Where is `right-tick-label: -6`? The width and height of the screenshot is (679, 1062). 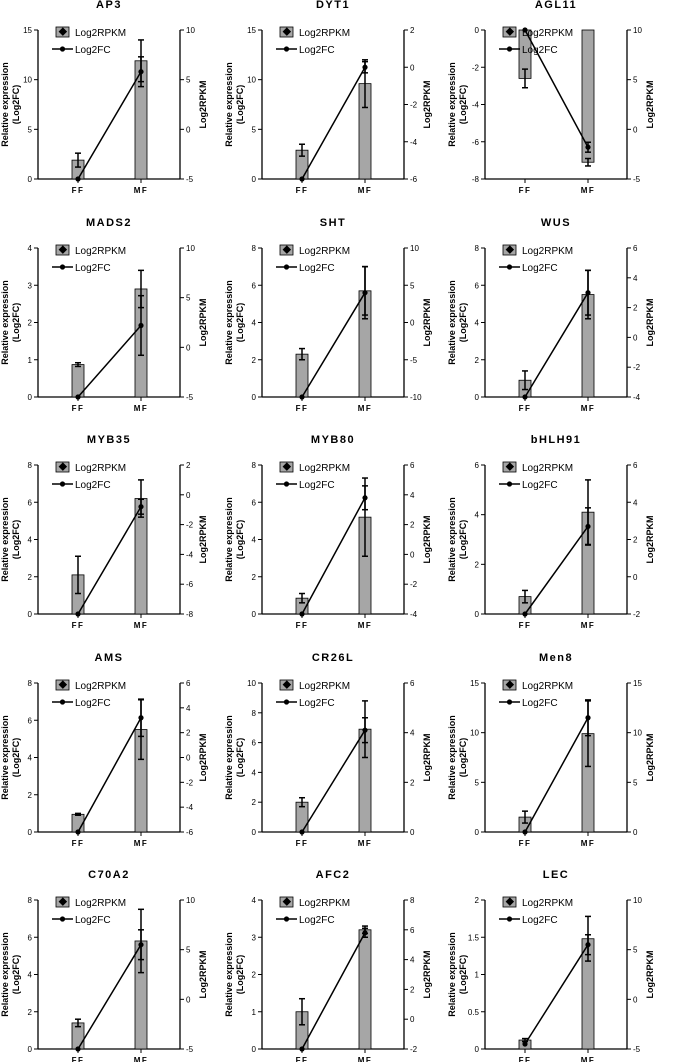 right-tick-label: -6 is located at coordinates (190, 832).